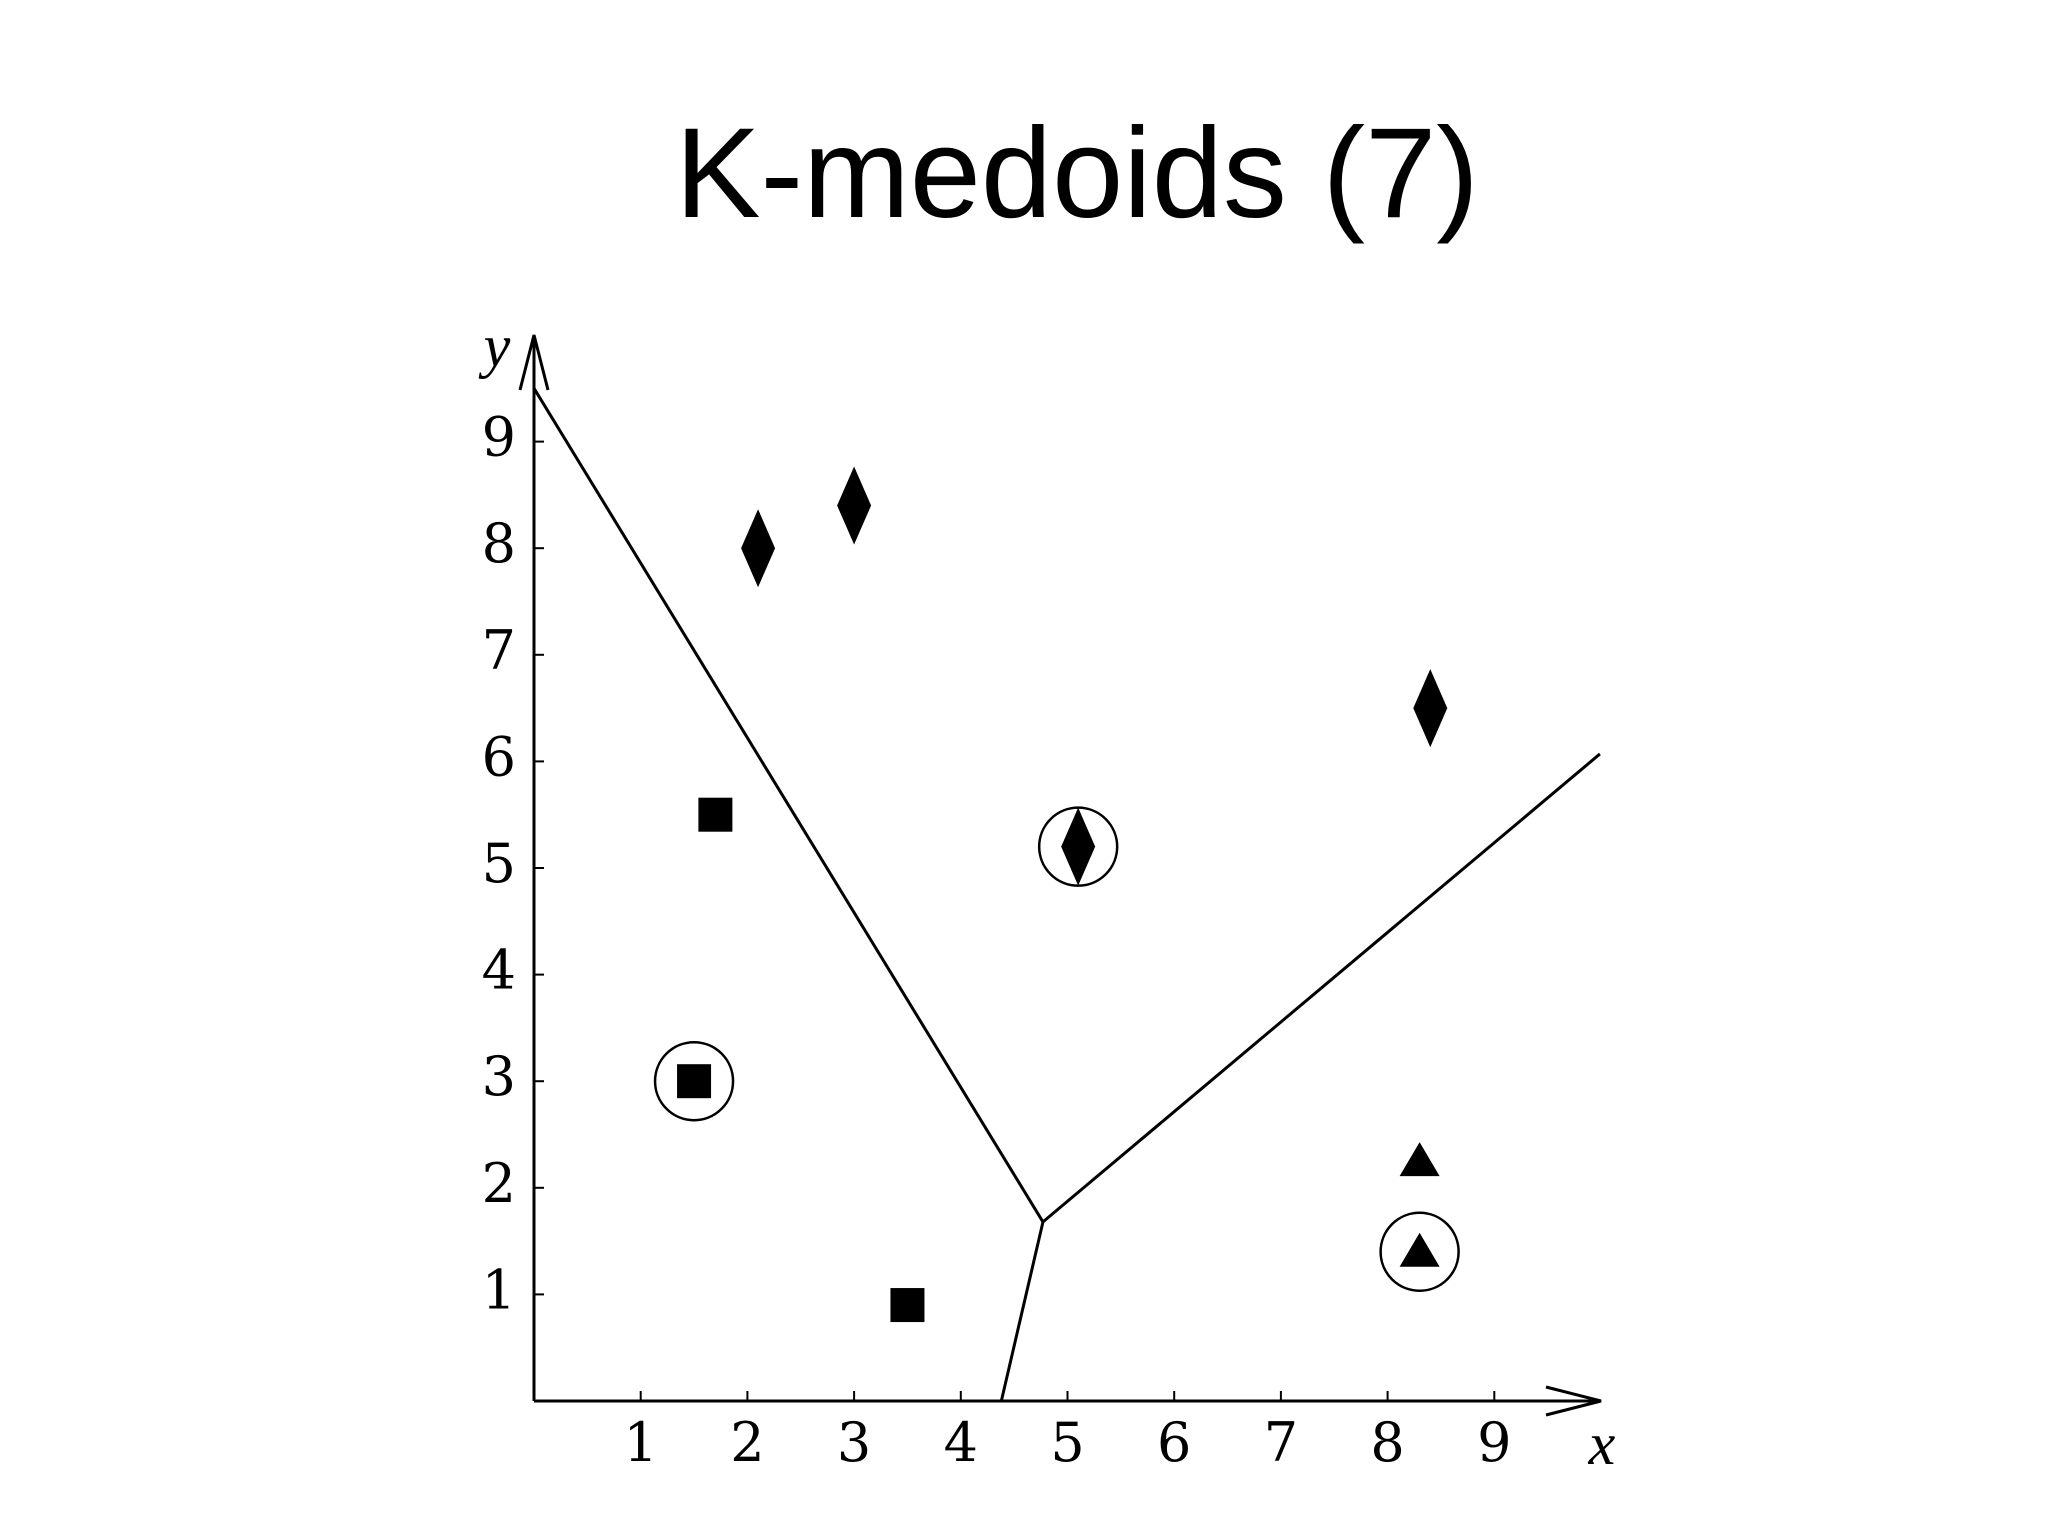 This screenshot has height=1536, width=2048. I want to click on x-tick-label: 3, so click(854, 1442).